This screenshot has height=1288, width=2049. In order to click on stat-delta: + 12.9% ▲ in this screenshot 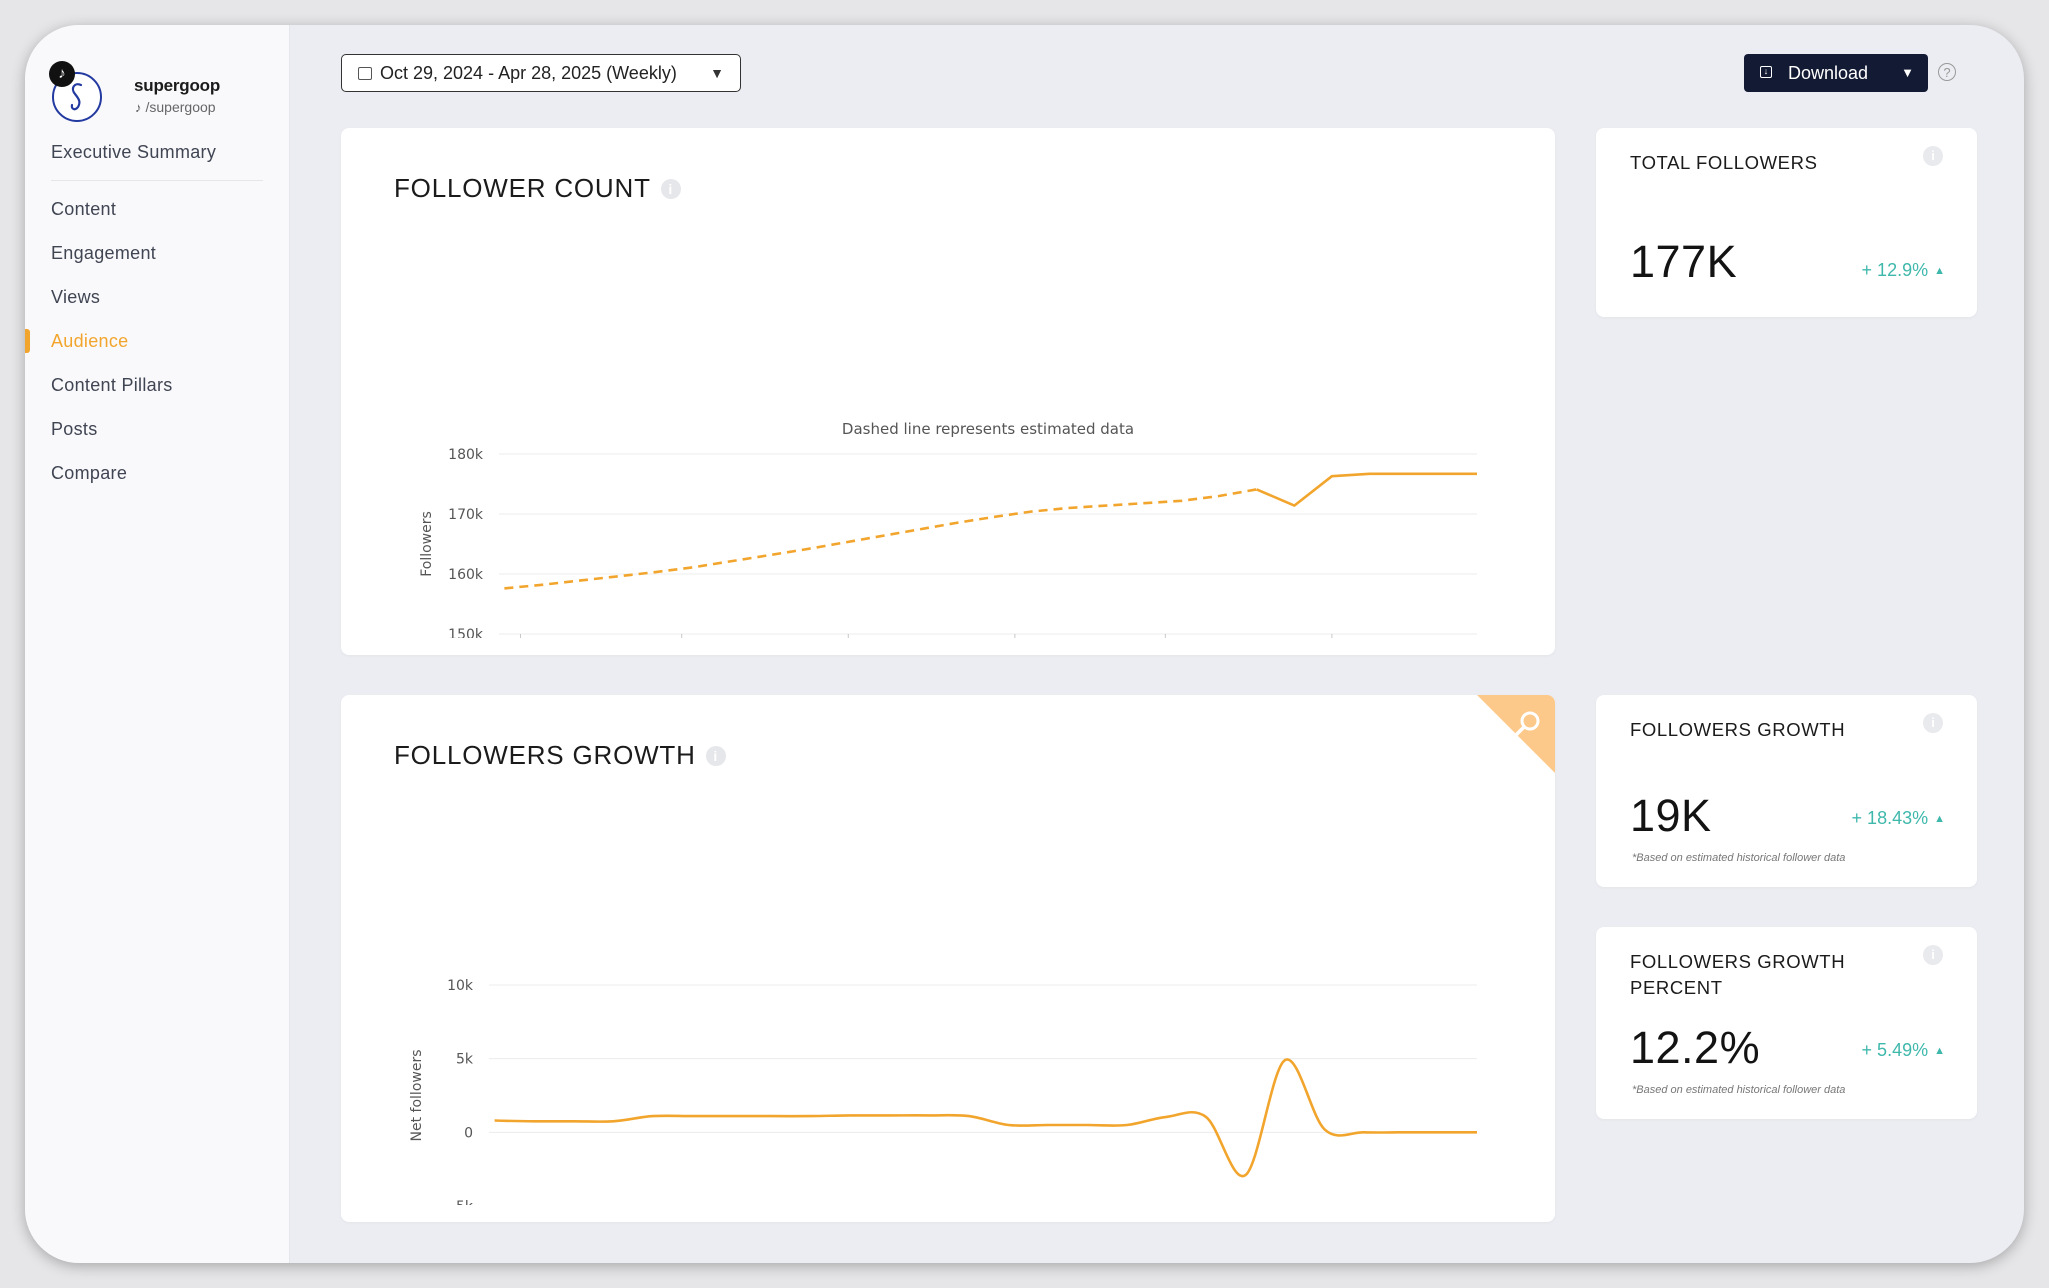, I will do `click(1903, 270)`.